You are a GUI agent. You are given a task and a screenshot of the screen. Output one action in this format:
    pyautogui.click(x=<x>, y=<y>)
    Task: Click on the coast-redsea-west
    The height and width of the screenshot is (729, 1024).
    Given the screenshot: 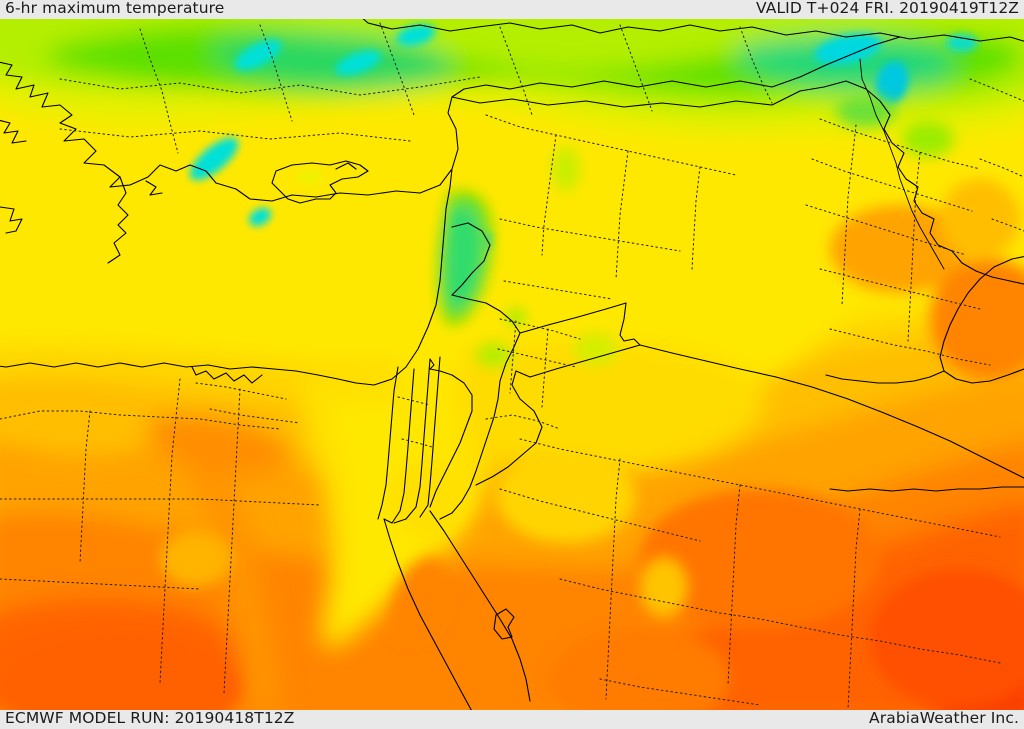 What is the action you would take?
    pyautogui.click(x=427, y=614)
    